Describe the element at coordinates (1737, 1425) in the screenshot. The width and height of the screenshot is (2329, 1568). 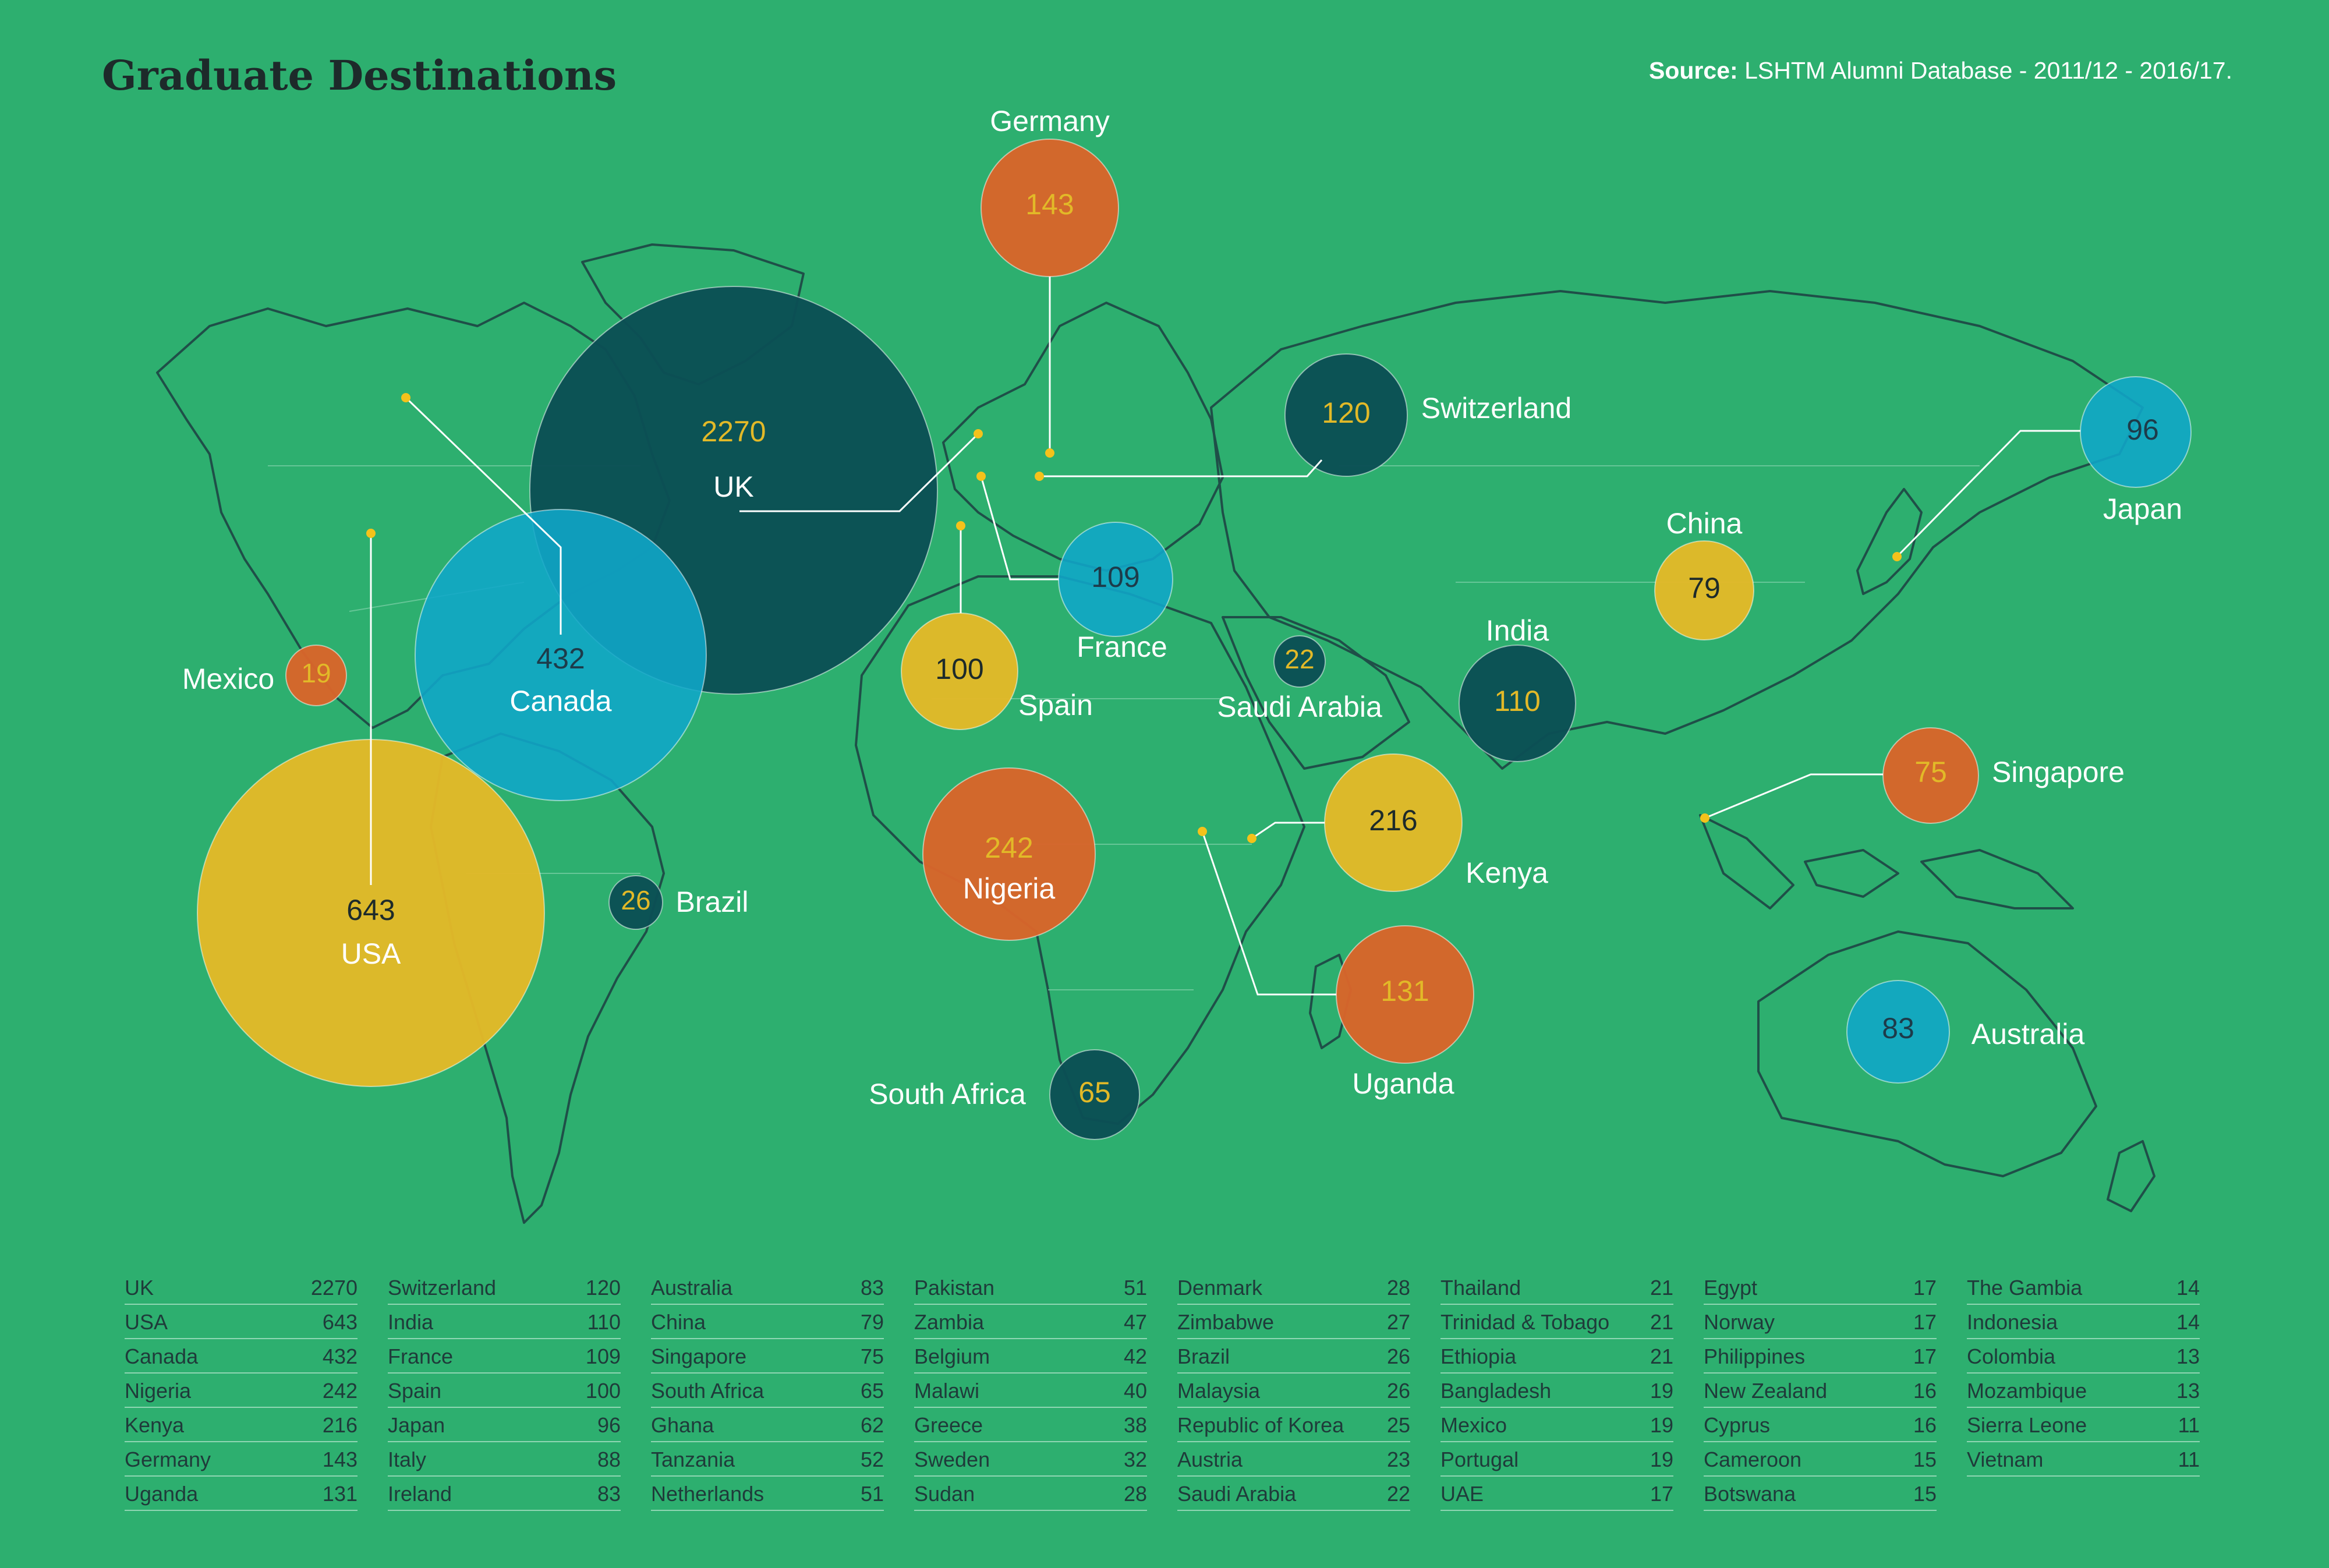
I see `country-name: Cyprus` at that location.